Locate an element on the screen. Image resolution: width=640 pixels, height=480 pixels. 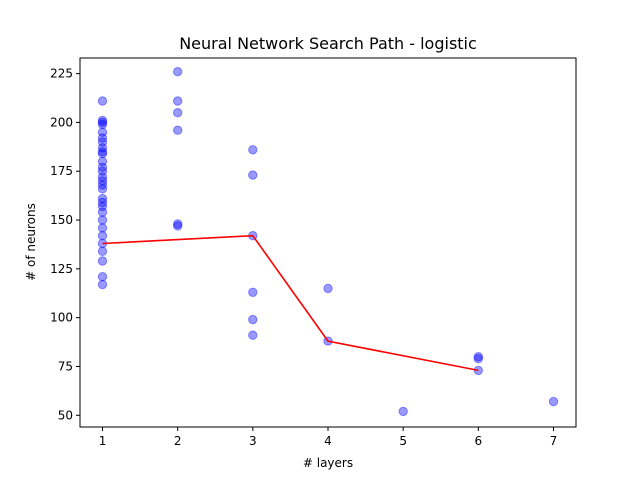
x-tick-label: 1 is located at coordinates (103, 441).